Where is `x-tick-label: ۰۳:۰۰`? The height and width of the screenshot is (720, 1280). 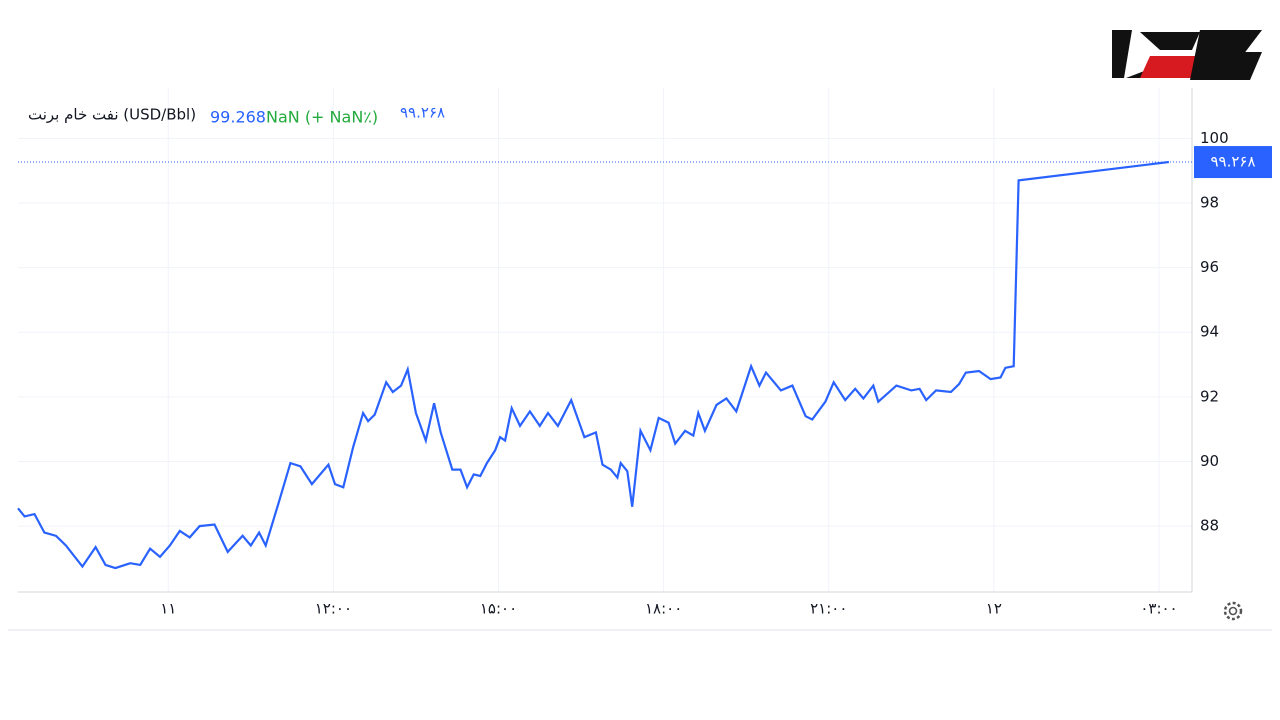 x-tick-label: ۰۳:۰۰ is located at coordinates (1158, 609).